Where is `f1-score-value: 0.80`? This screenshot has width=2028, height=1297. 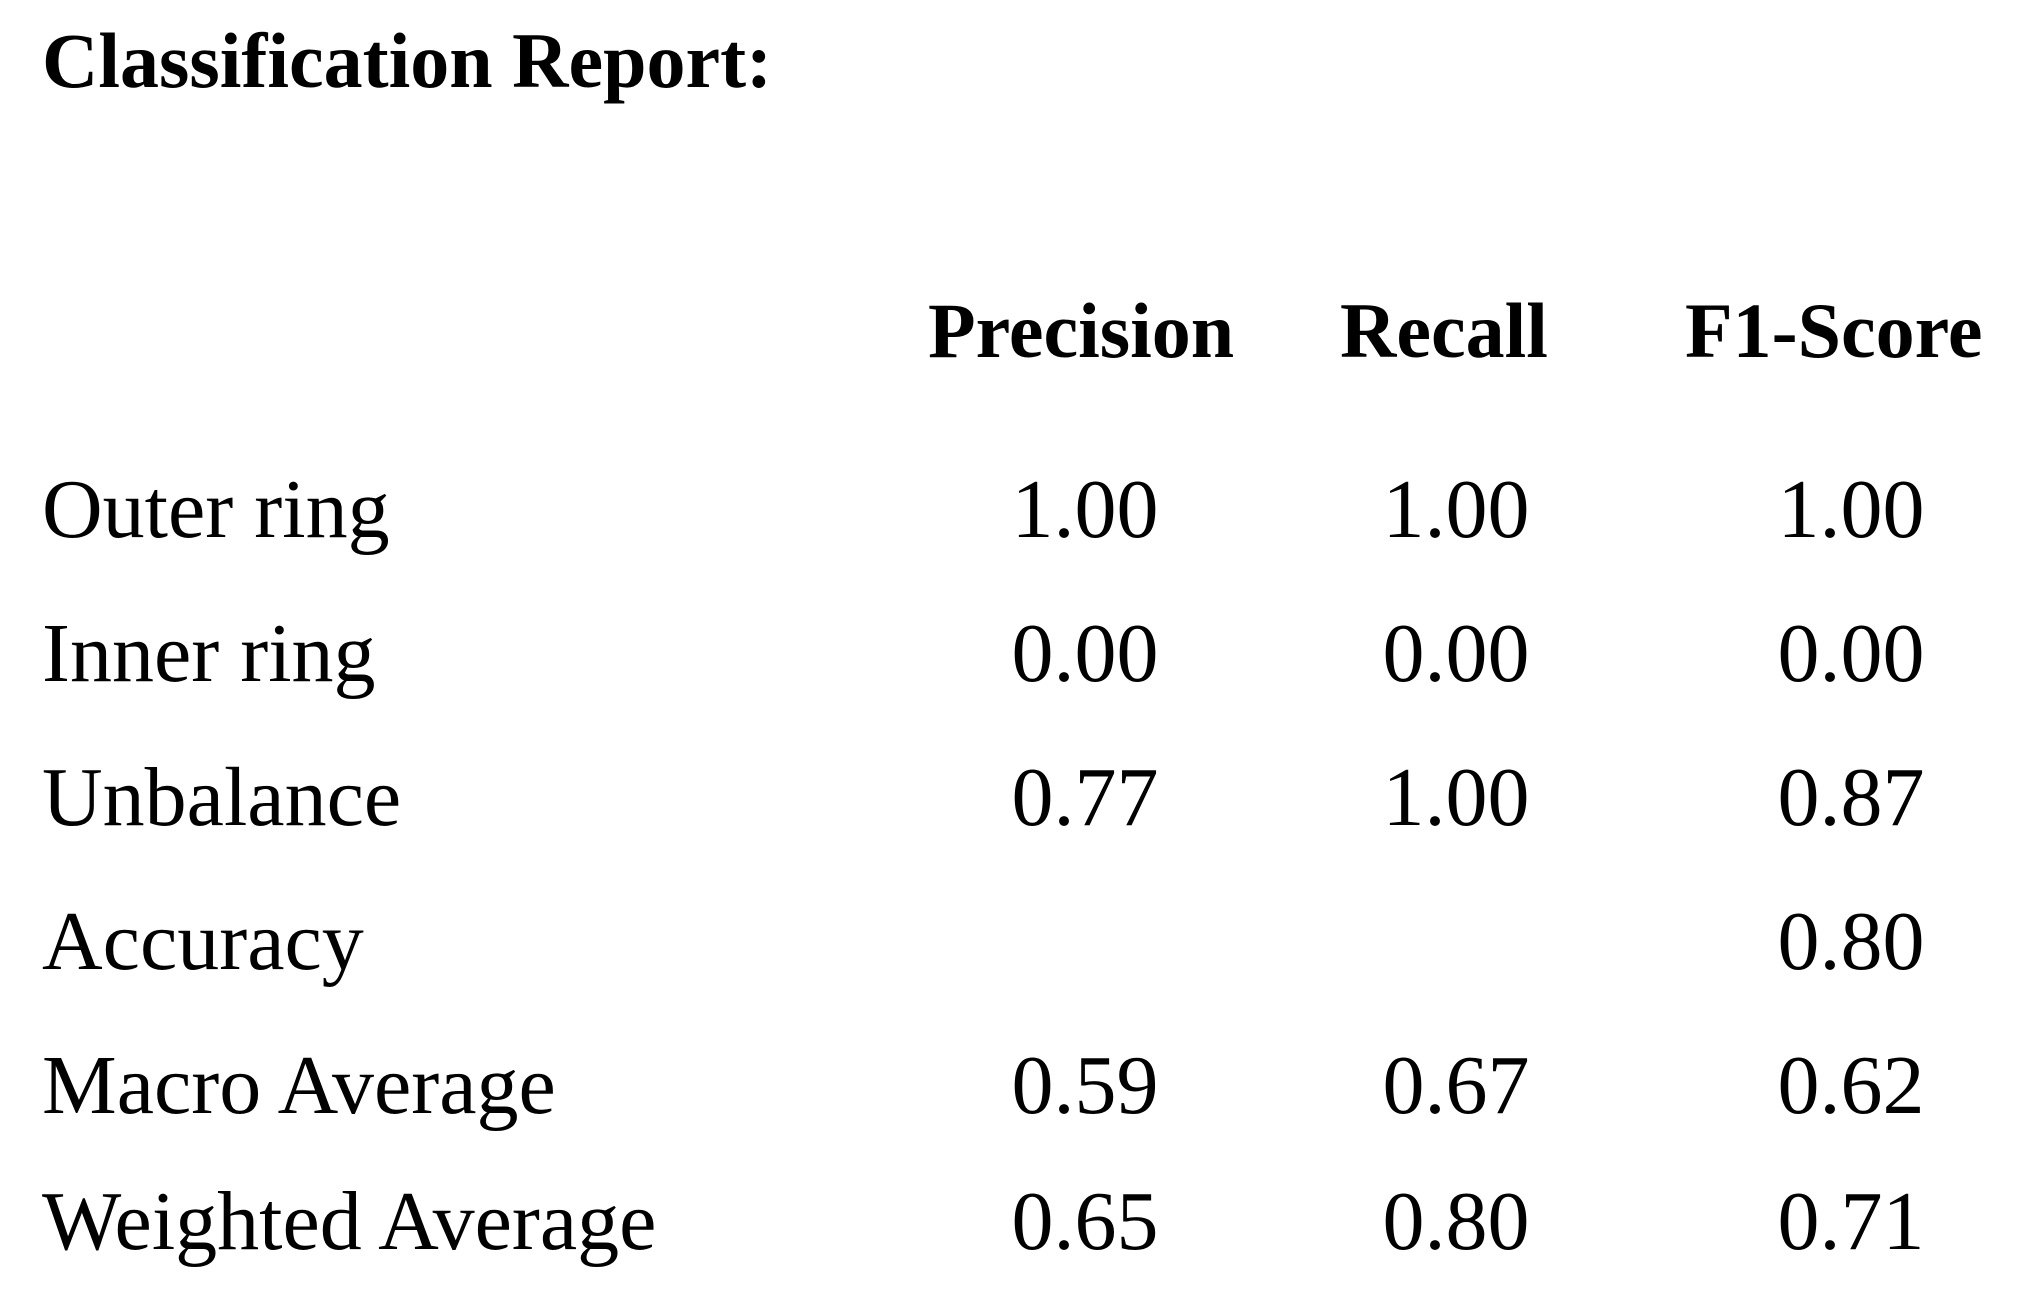 f1-score-value: 0.80 is located at coordinates (1851, 941).